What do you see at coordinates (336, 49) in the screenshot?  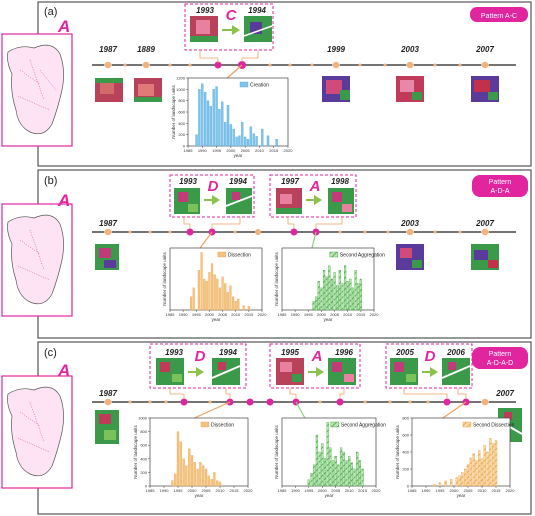 I see `year-label: 1999` at bounding box center [336, 49].